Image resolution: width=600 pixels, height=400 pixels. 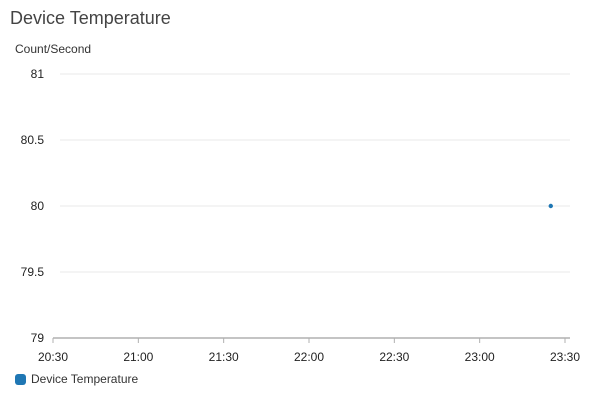 I want to click on x-tick-label: 22:30, so click(x=394, y=357).